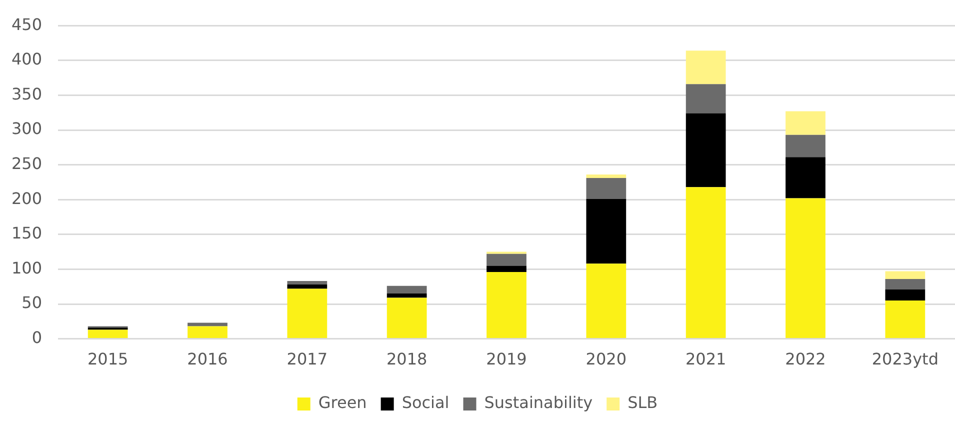 This screenshot has width=955, height=426. What do you see at coordinates (538, 402) in the screenshot?
I see `legend-label: Sustainability` at bounding box center [538, 402].